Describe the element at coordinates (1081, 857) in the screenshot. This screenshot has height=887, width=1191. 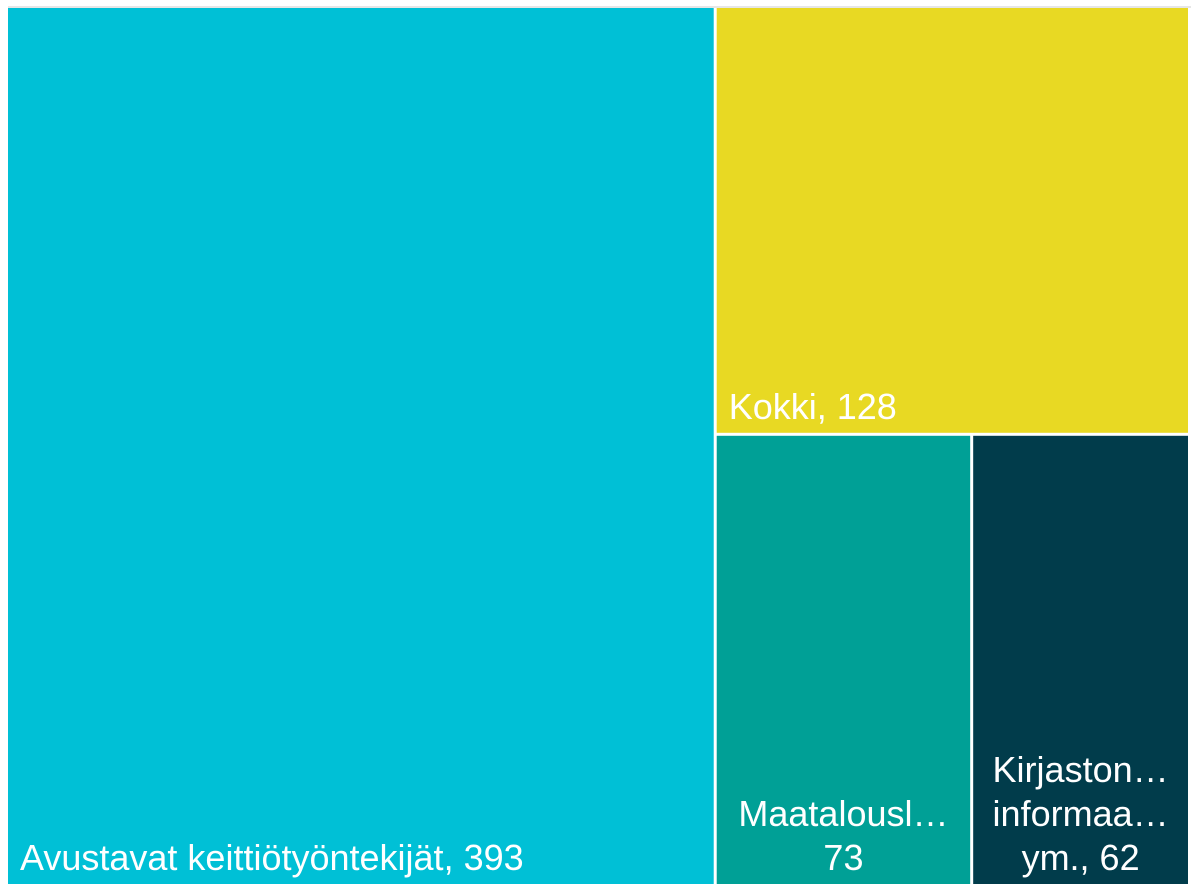
I see `tile-label: ym., 62` at that location.